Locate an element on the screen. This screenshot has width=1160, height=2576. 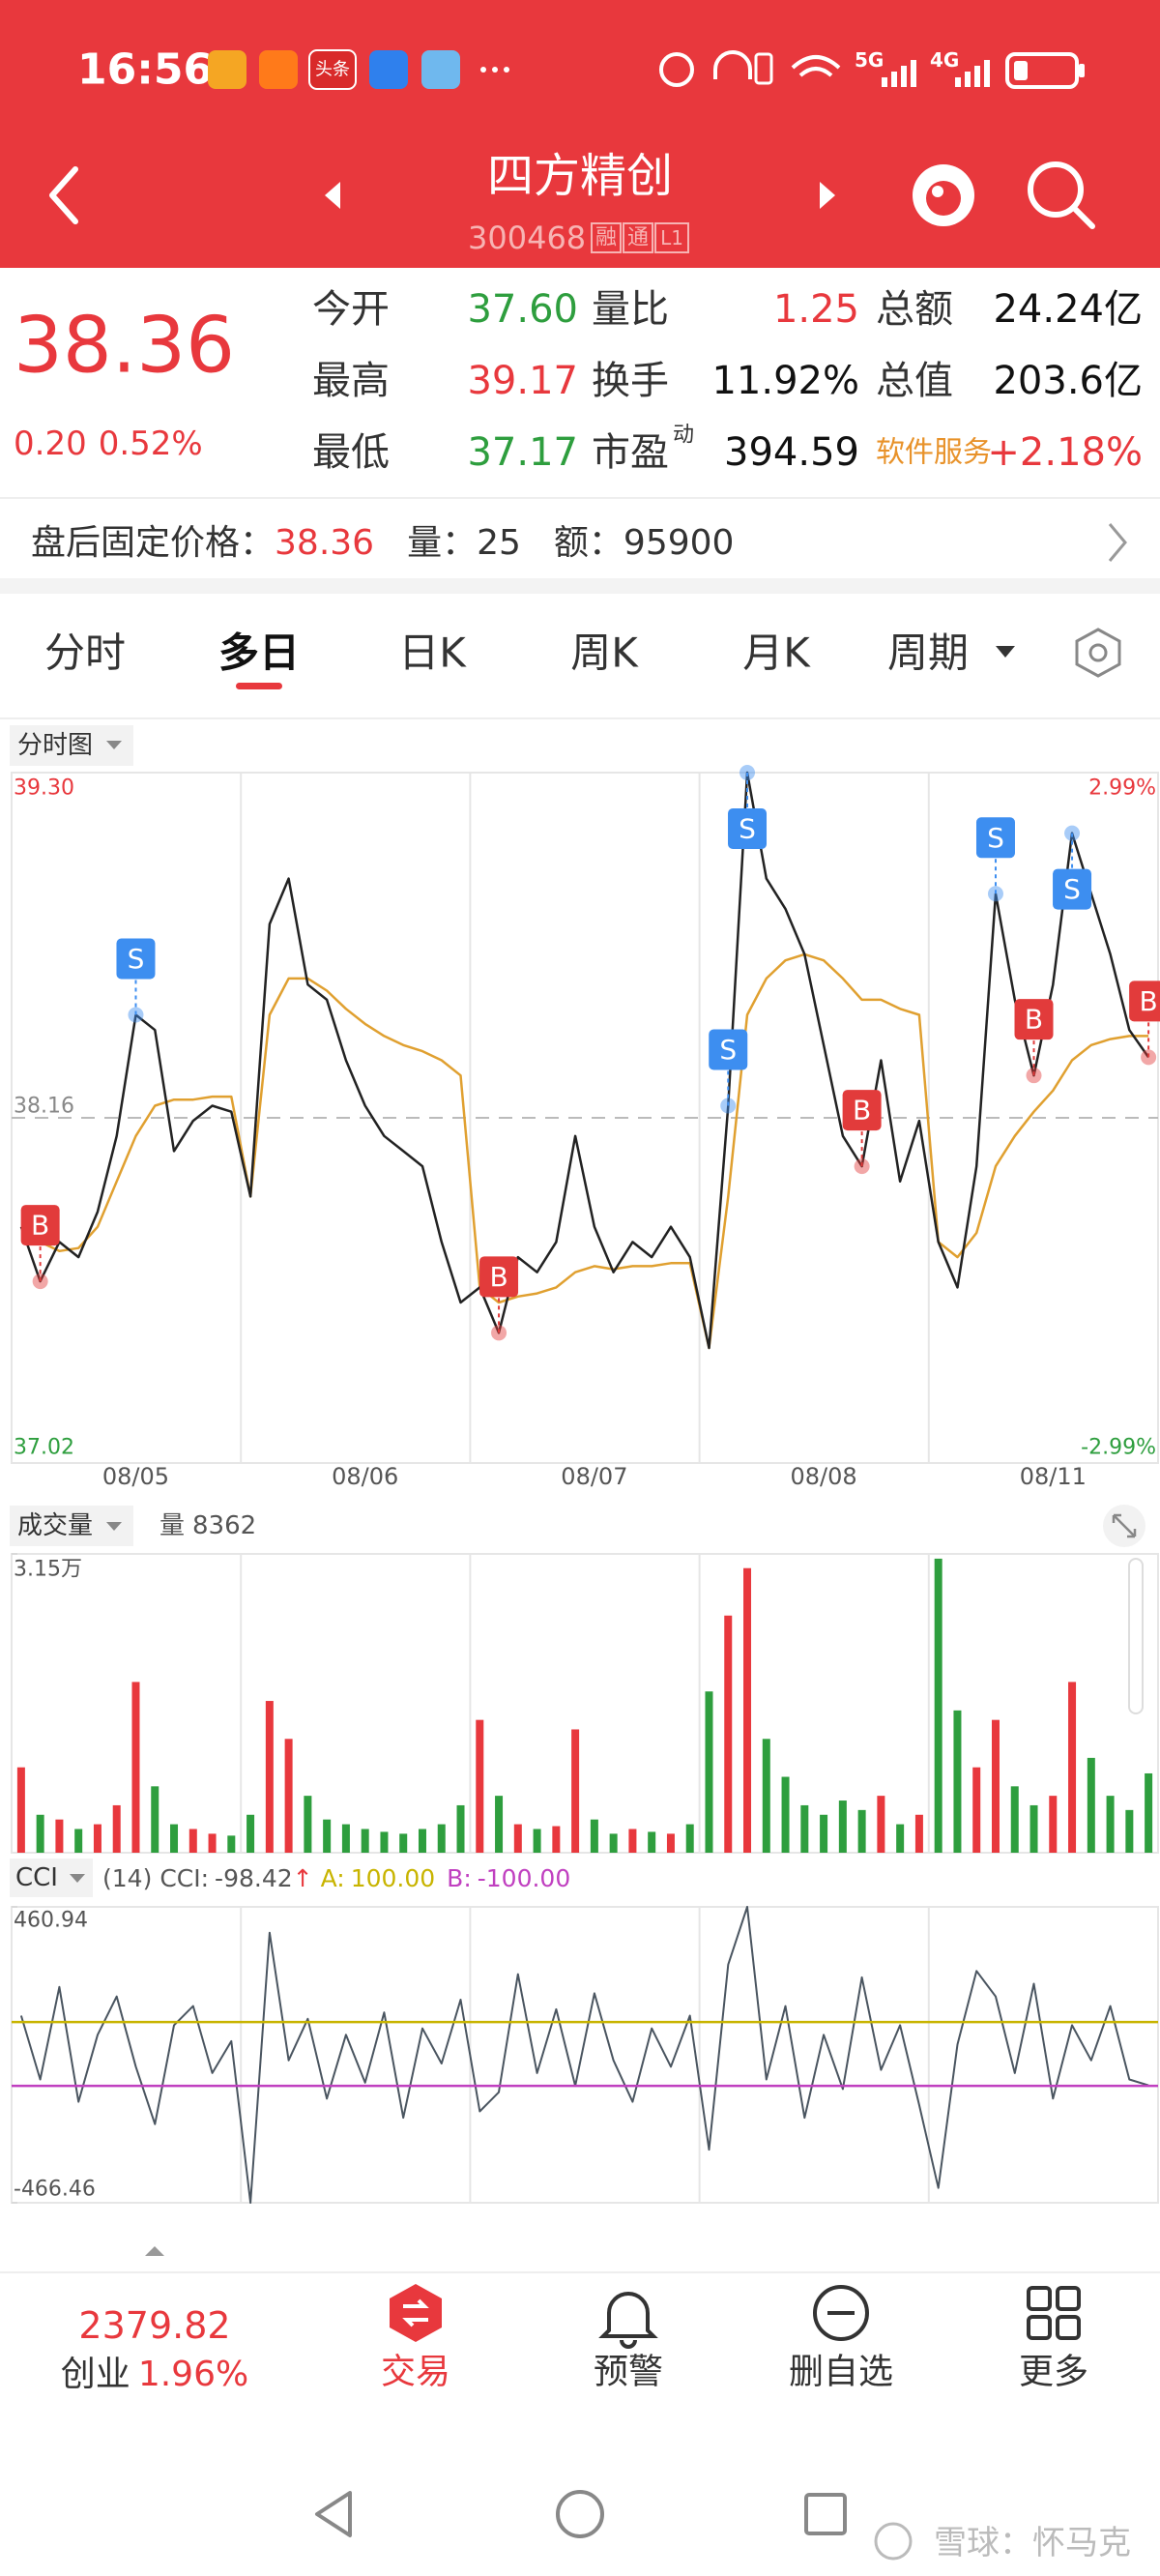
settings-icon is located at coordinates (1098, 653).